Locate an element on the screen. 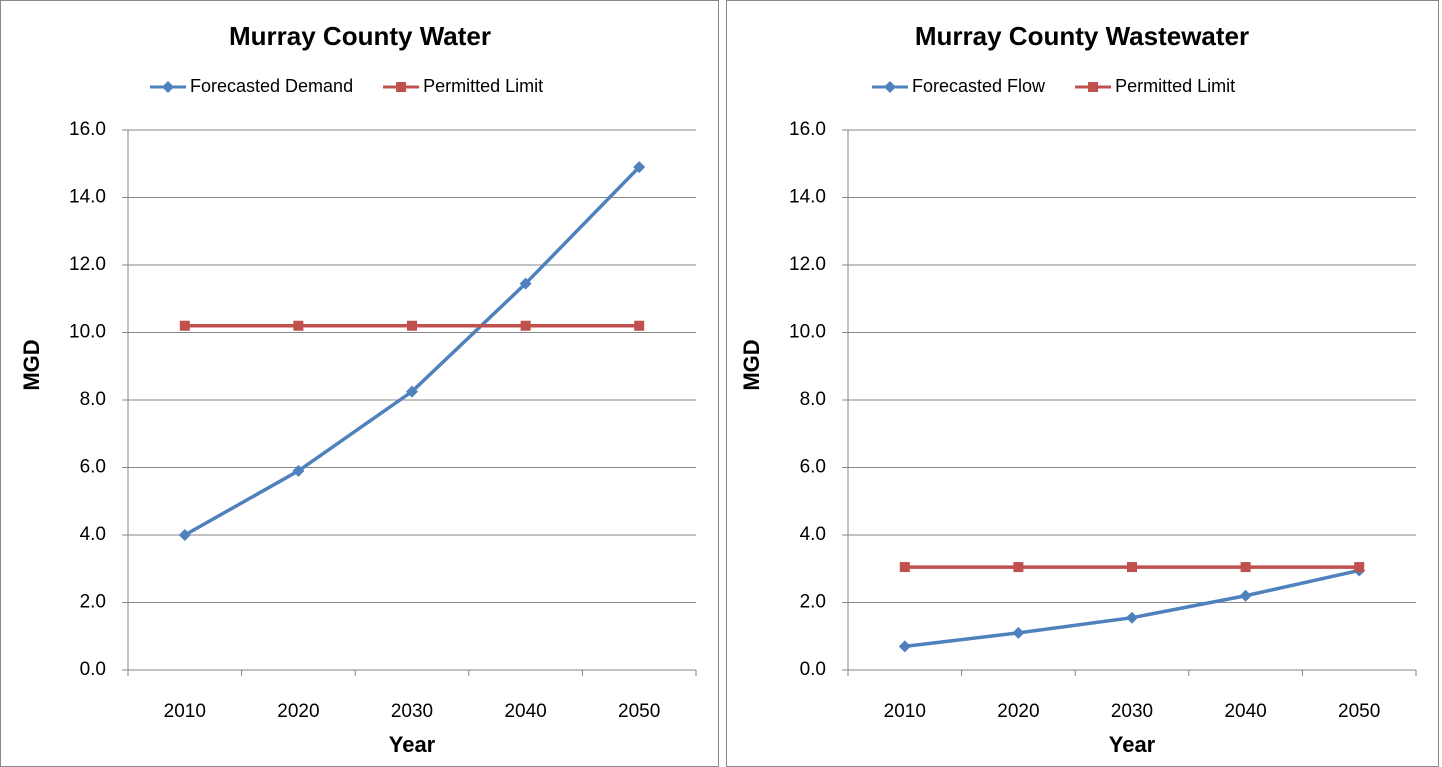  chart-title: Murray County Water is located at coordinates (360, 36).